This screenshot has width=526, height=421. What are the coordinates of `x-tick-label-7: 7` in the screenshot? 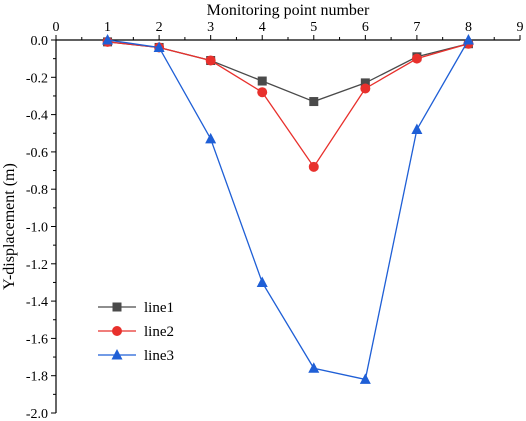 It's located at (416, 27).